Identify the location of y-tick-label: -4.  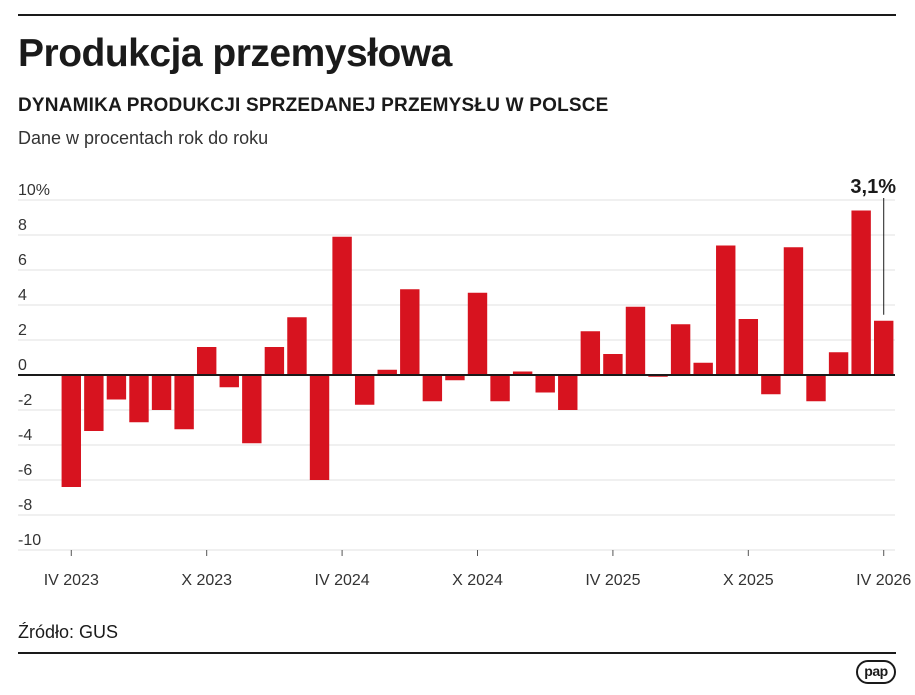
(25, 435).